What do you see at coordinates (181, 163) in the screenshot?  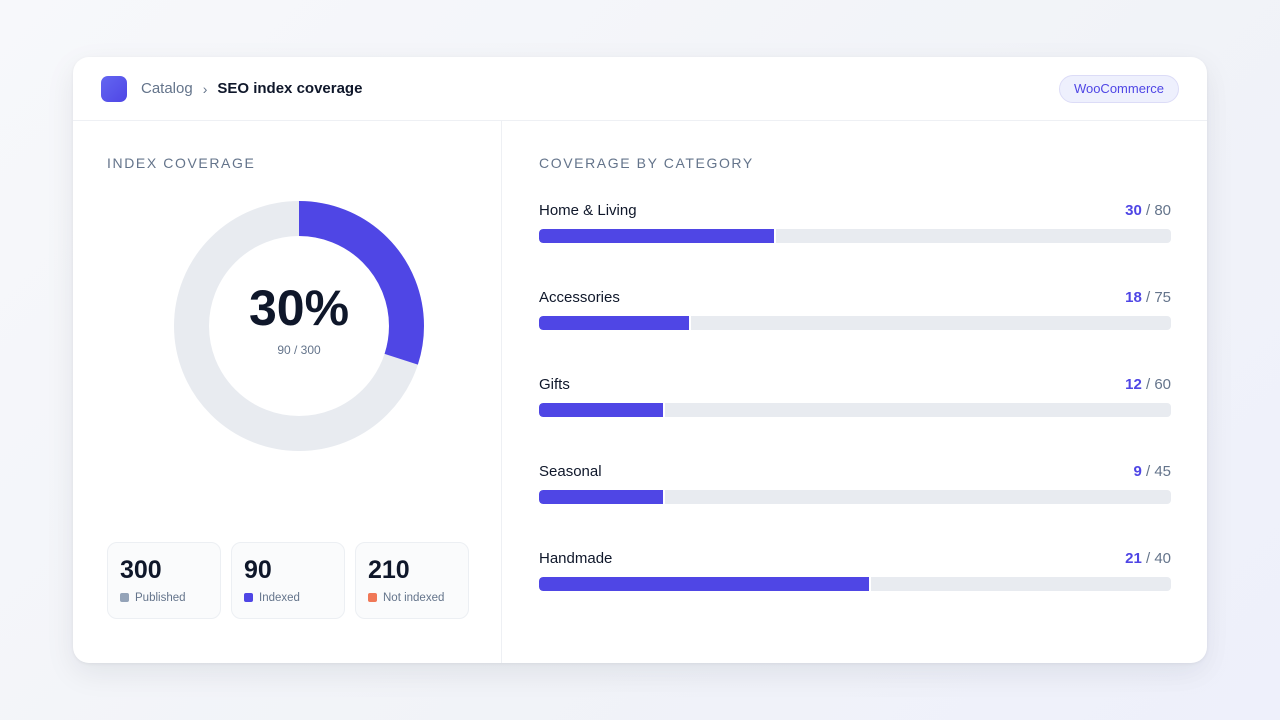 I see `index-coverage-title: INDEX COVERAGE` at bounding box center [181, 163].